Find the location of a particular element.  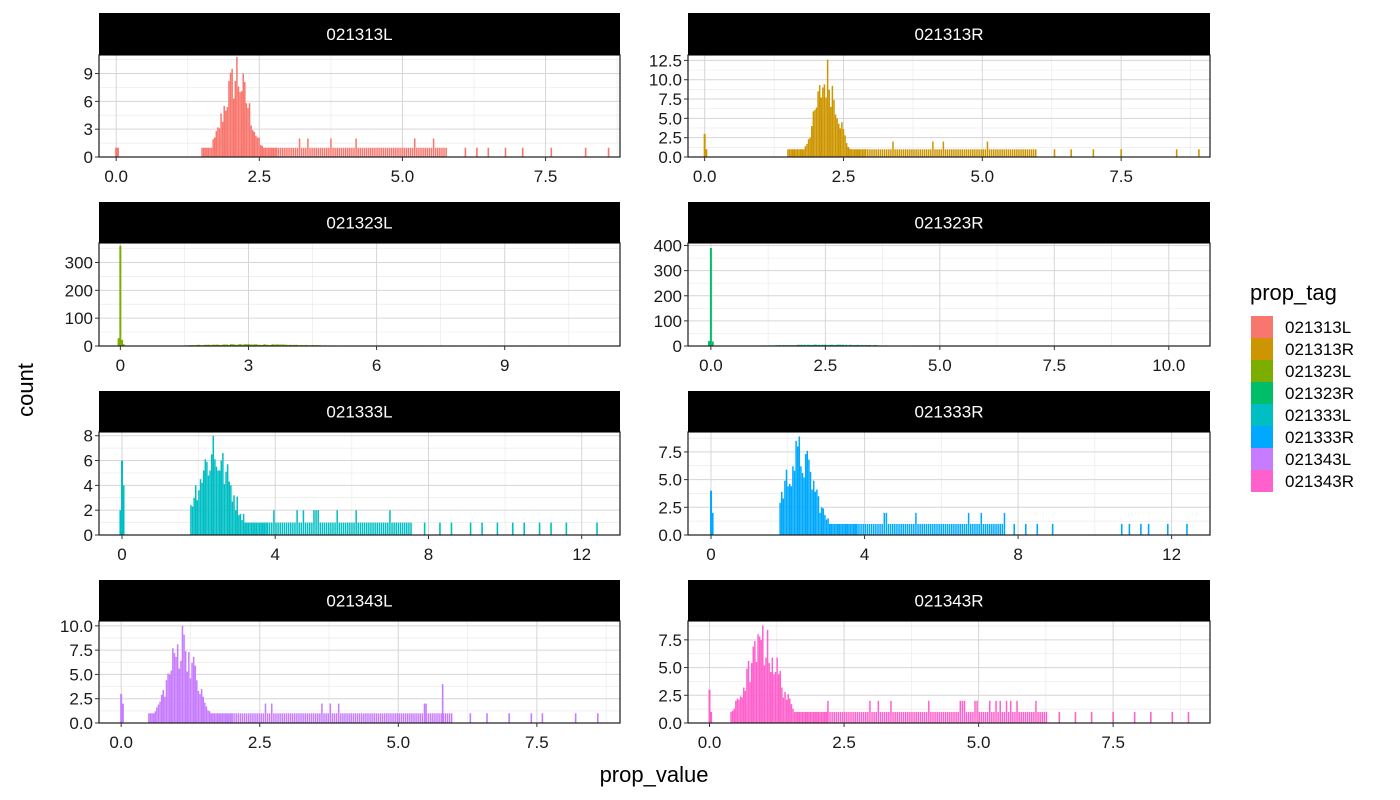

y-axis: 0.0 2.5 5.0 7.5 is located at coordinates (673, 682).